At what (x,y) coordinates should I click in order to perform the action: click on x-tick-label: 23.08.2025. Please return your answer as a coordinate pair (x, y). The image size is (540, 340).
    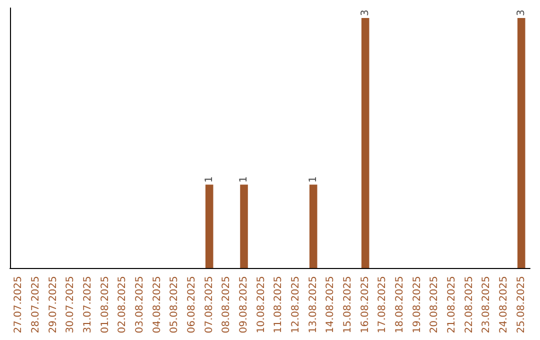
    Looking at the image, I should click on (486, 305).